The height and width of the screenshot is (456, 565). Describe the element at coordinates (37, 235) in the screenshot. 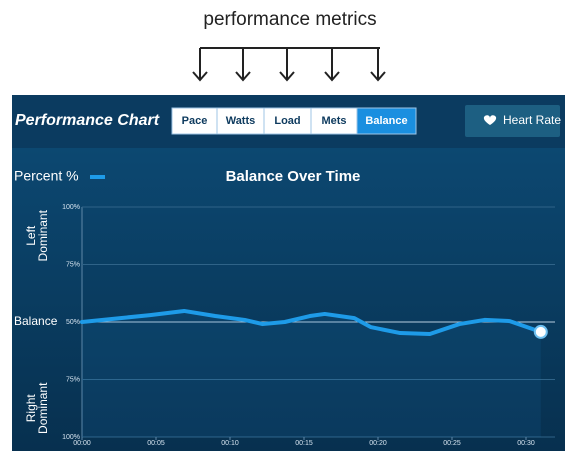

I see `y-group-label: LeftDominant` at that location.